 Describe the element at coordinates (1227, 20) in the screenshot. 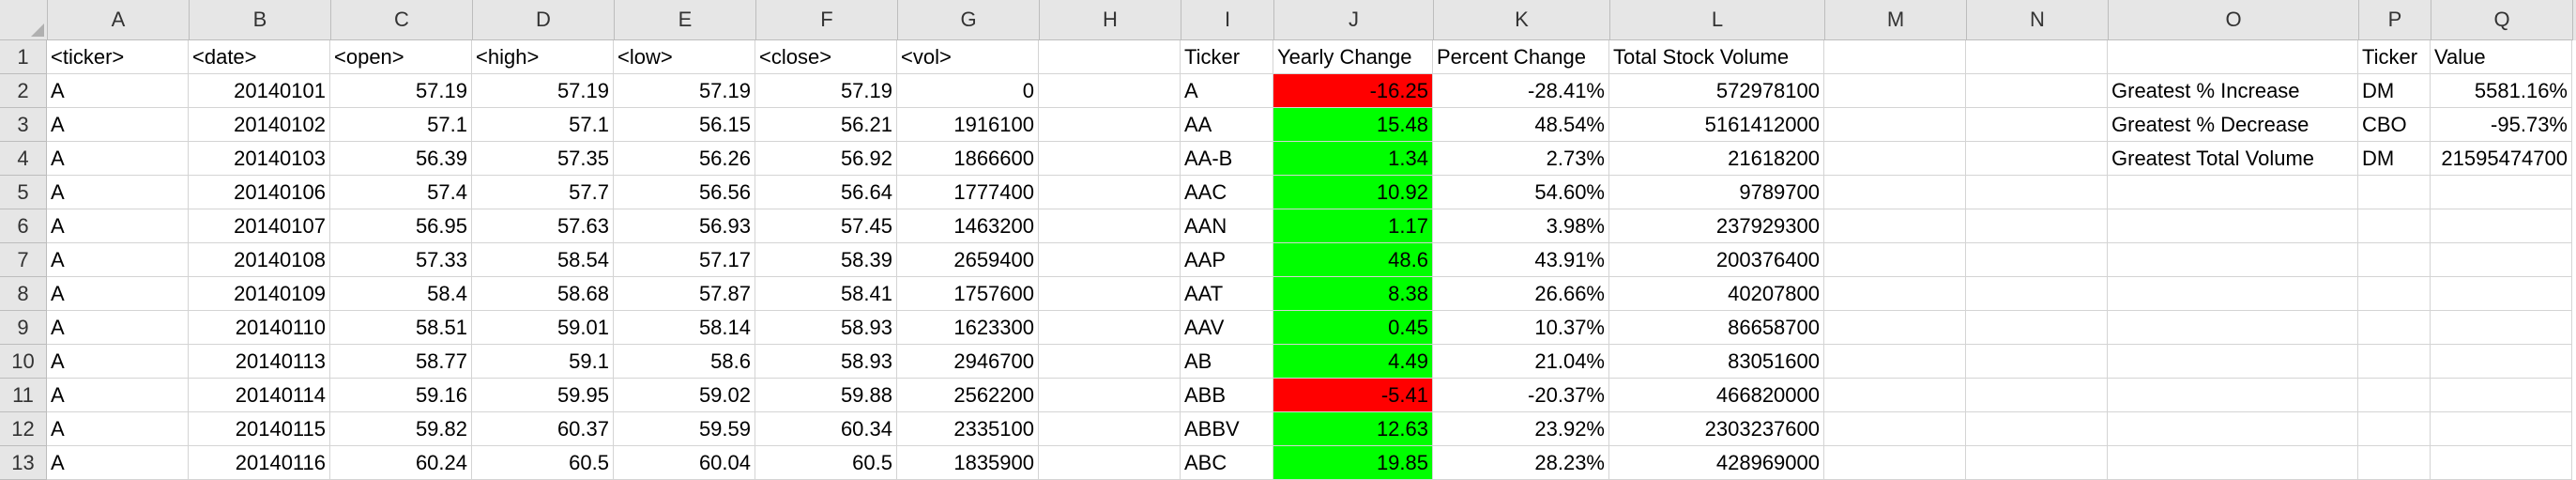

I see `column-header-i: I` at that location.